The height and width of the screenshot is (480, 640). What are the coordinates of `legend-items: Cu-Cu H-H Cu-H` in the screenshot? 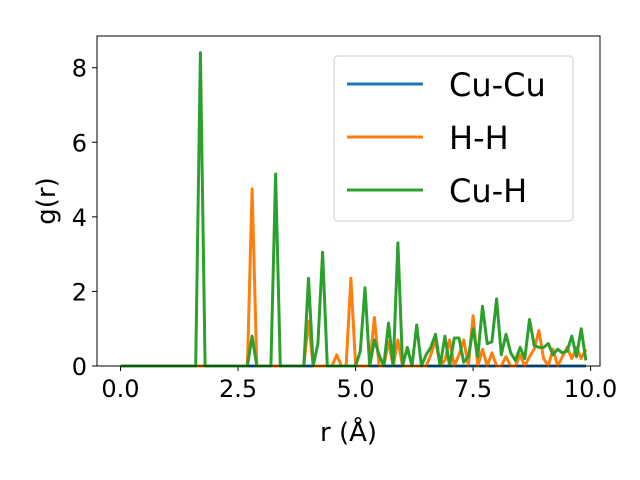 It's located at (446, 138).